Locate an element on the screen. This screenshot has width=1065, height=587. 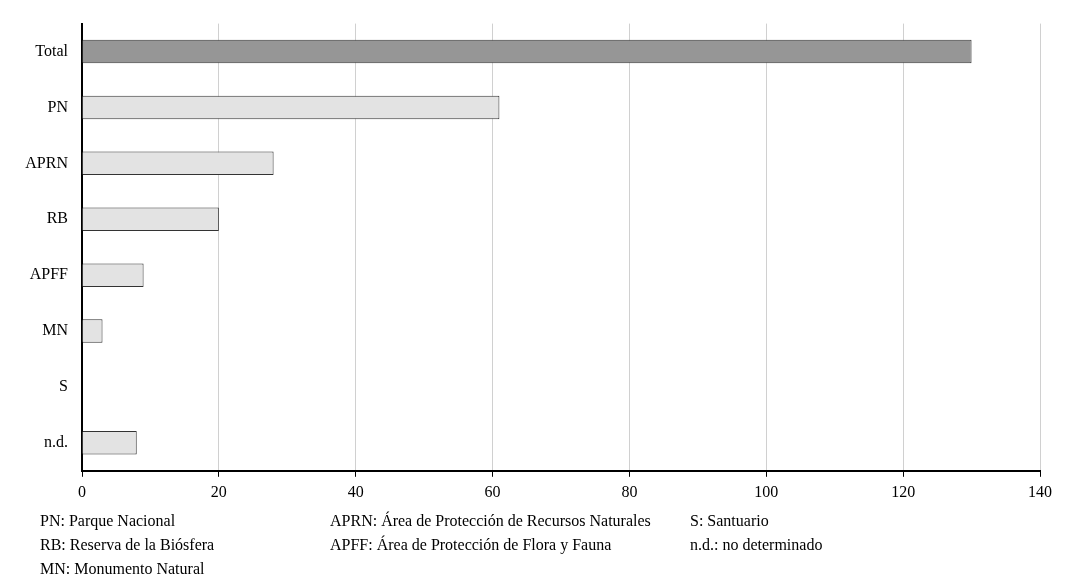
x-tick-label: 80 is located at coordinates (629, 491).